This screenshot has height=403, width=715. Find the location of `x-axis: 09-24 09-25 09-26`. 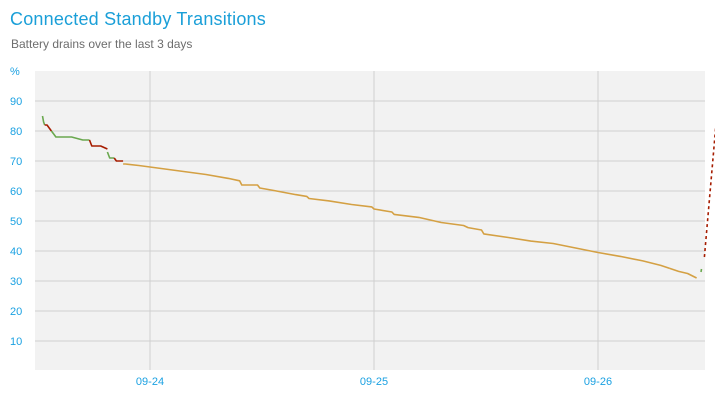

x-axis: 09-24 09-25 09-26 is located at coordinates (374, 382).